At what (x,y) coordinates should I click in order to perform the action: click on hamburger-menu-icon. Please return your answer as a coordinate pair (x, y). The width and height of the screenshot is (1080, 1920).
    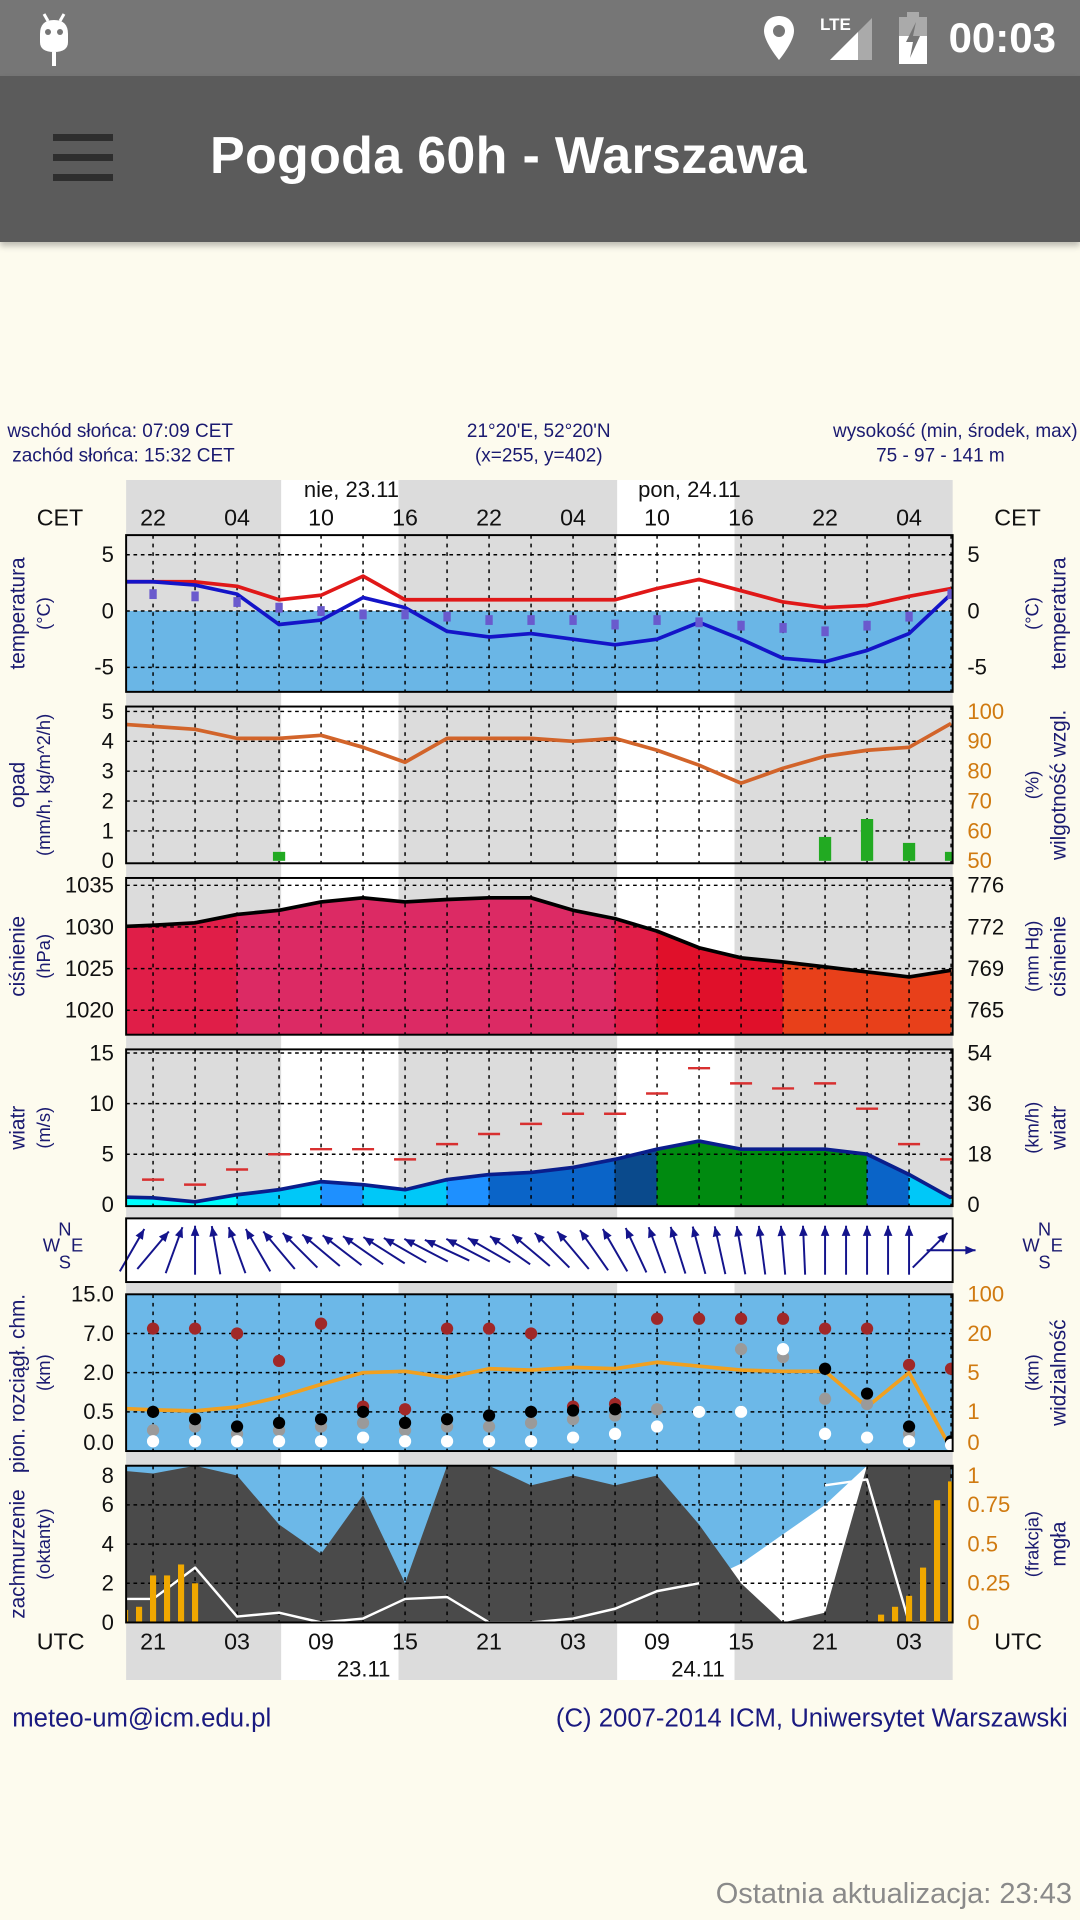
    Looking at the image, I should click on (83, 159).